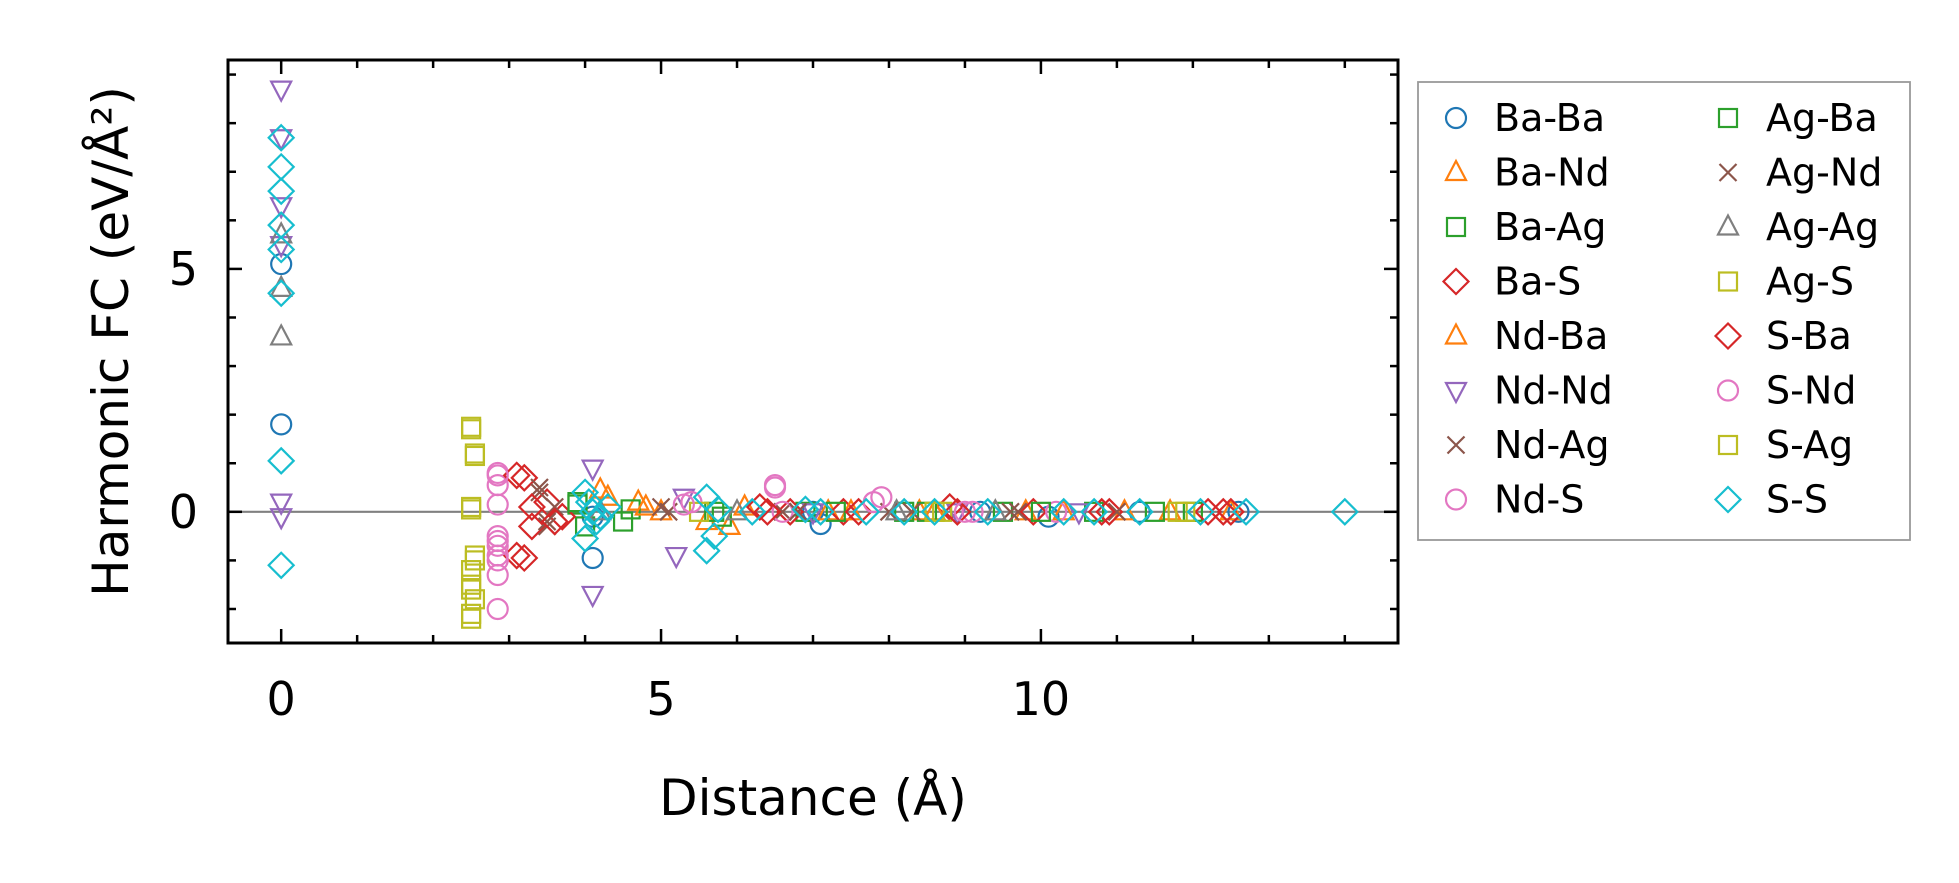  I want to click on legend-item: Nd-Ba, so click(1526, 336).